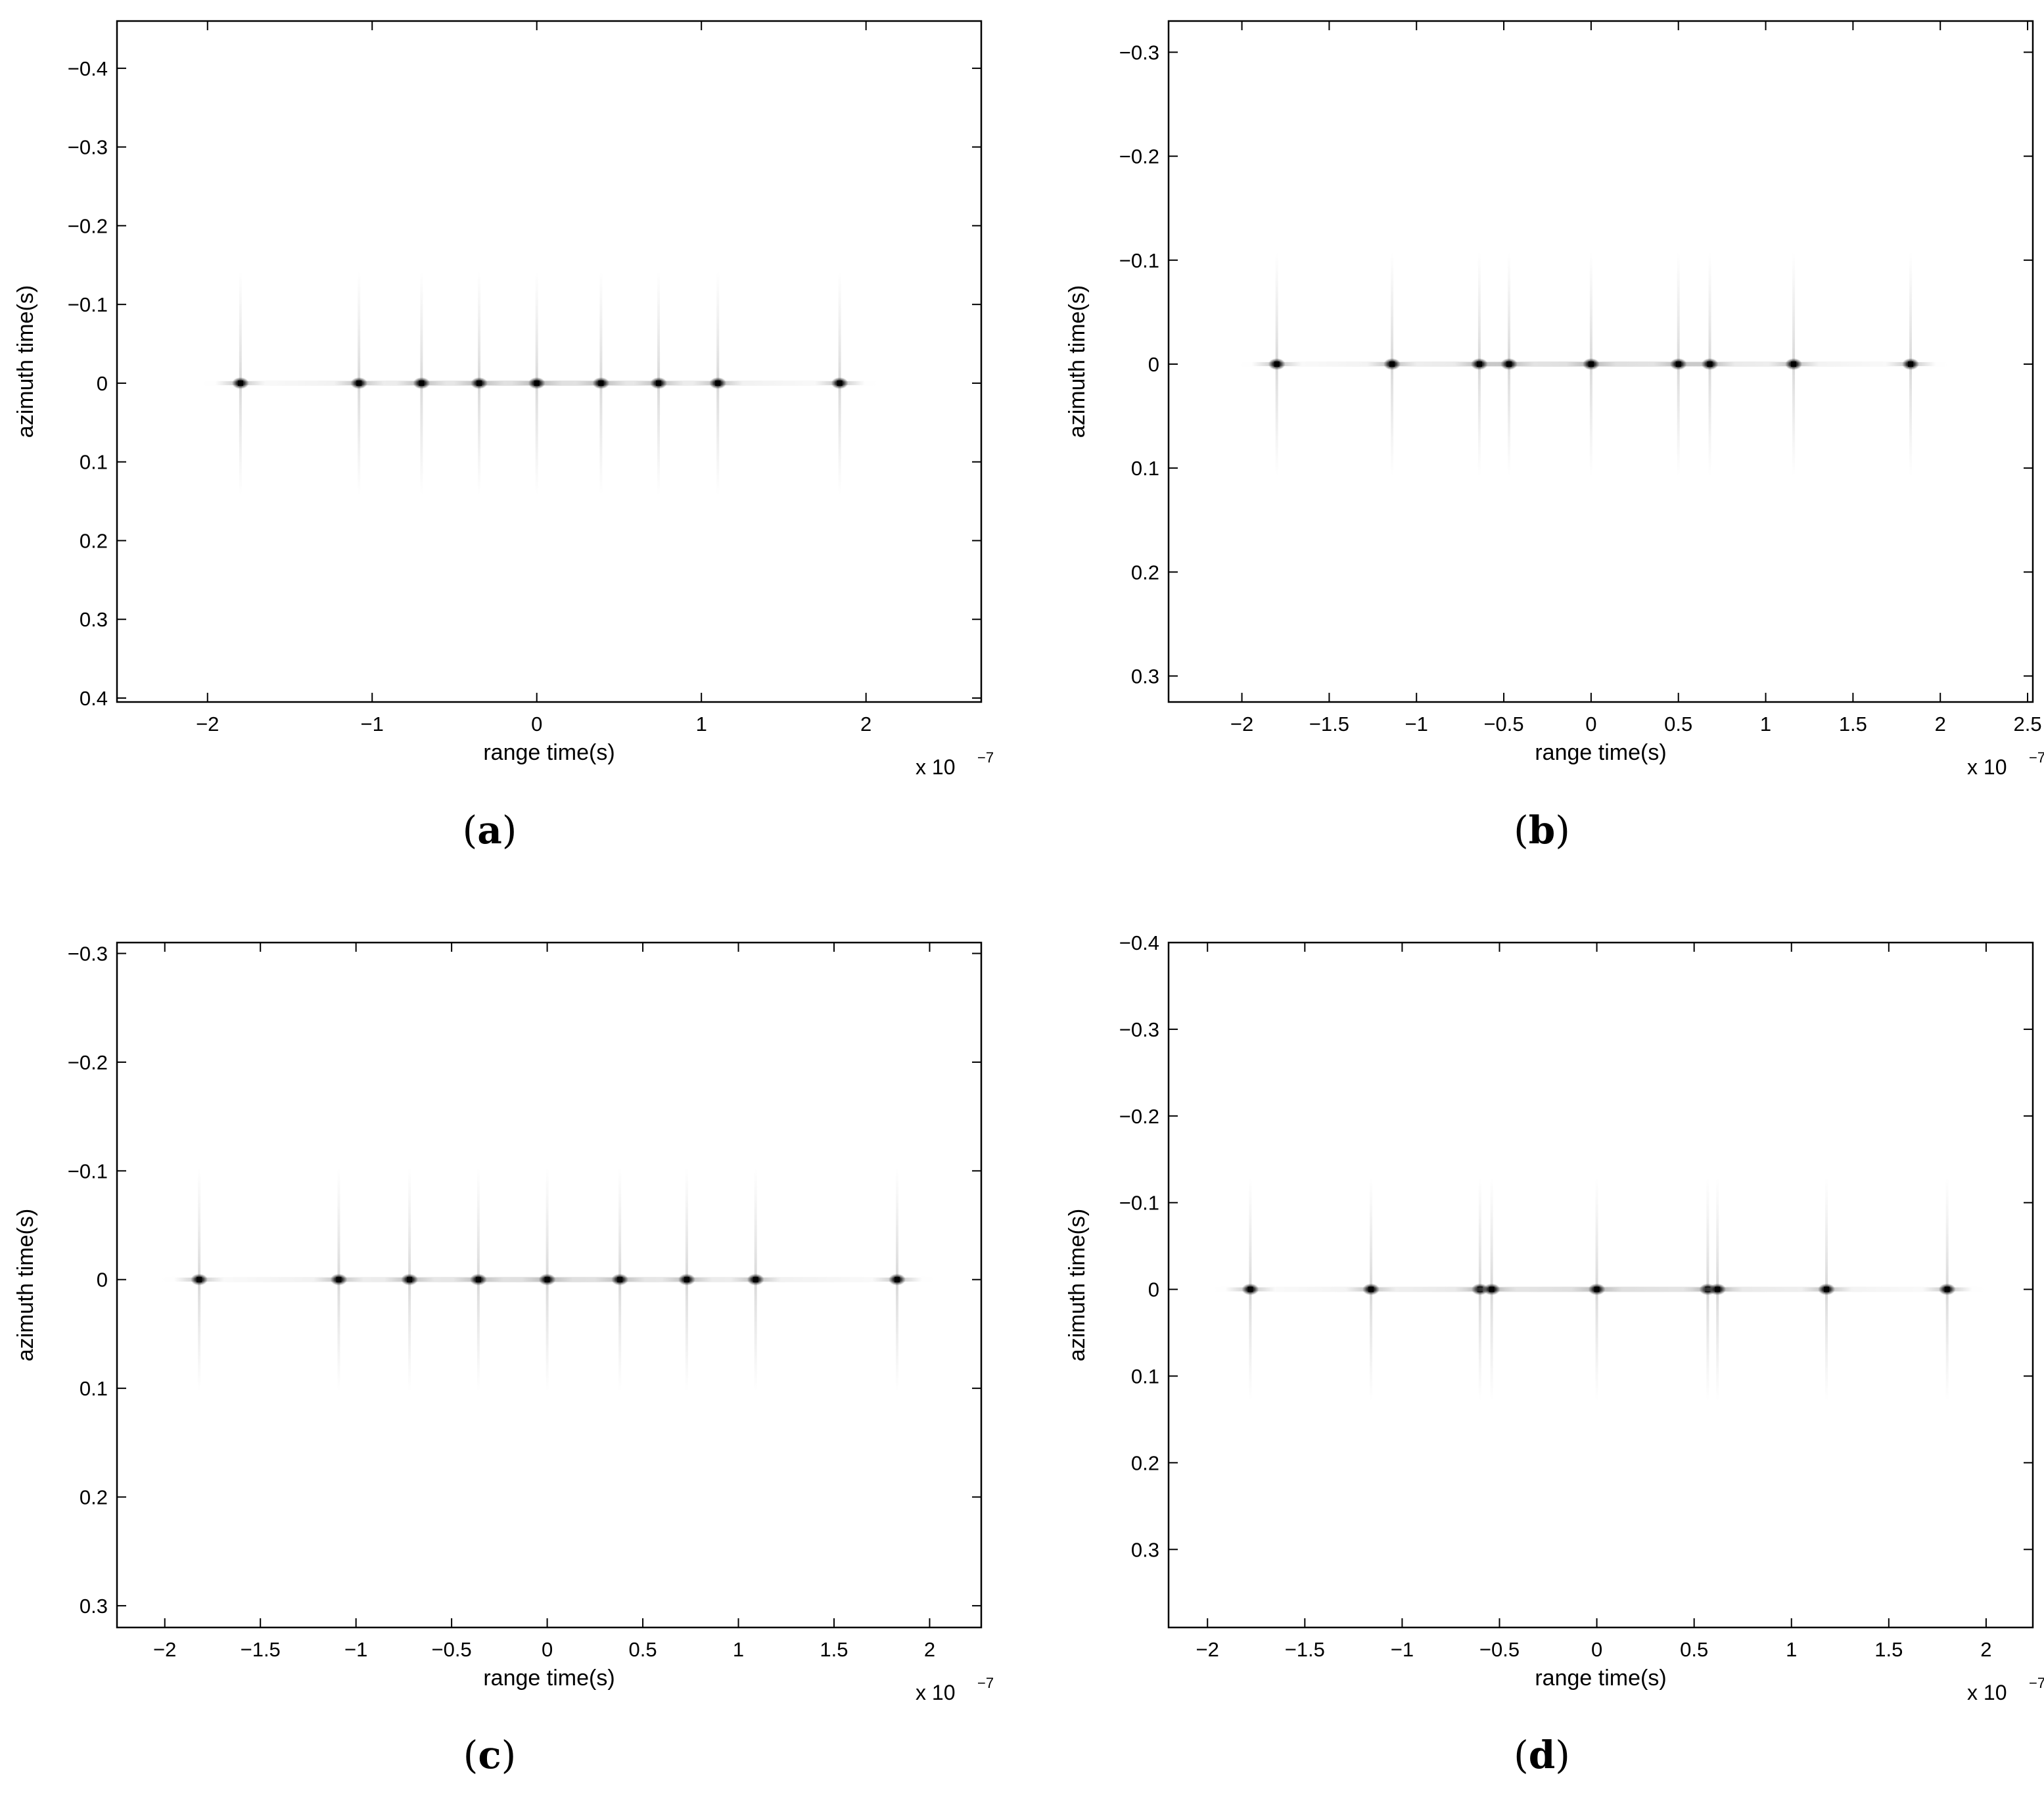 The height and width of the screenshot is (1801, 2044). I want to click on y-tick-label: 0.4, so click(94, 699).